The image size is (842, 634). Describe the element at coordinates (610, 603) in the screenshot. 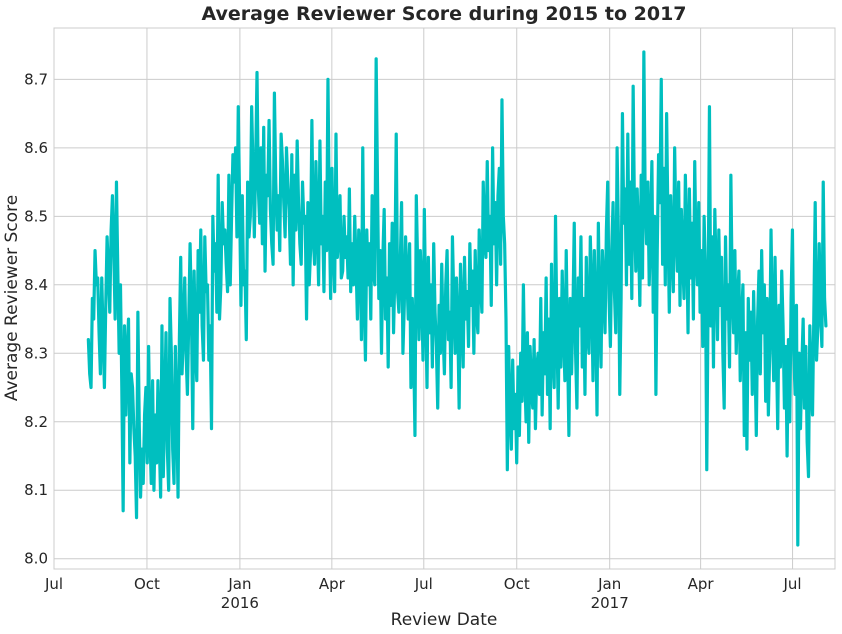

I see `x-tick-year-label: 2017` at that location.